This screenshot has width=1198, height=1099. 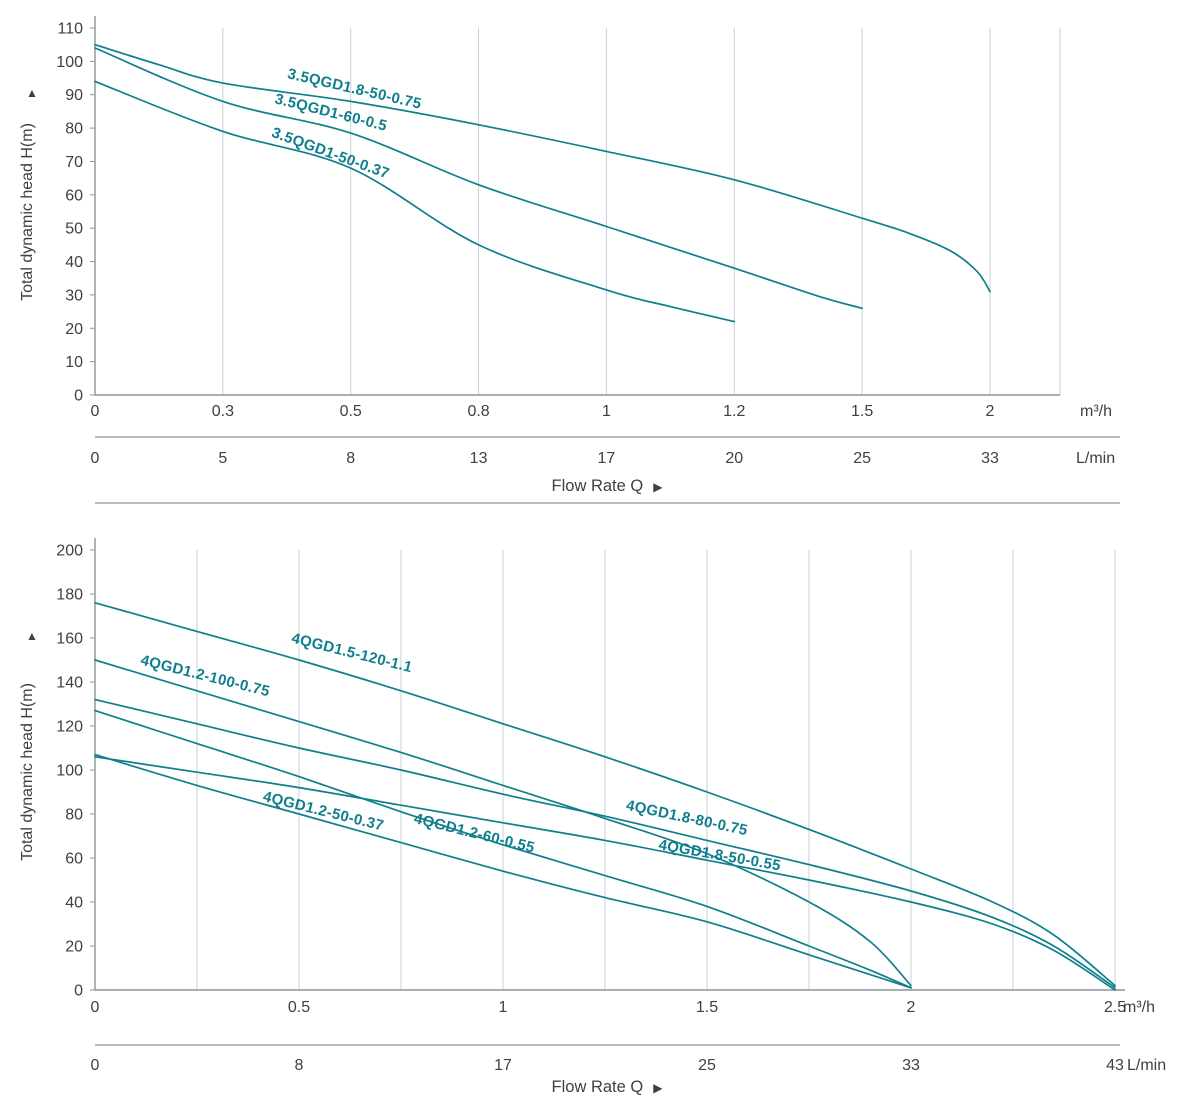 I want to click on y-tick-label: 30, so click(x=74, y=295).